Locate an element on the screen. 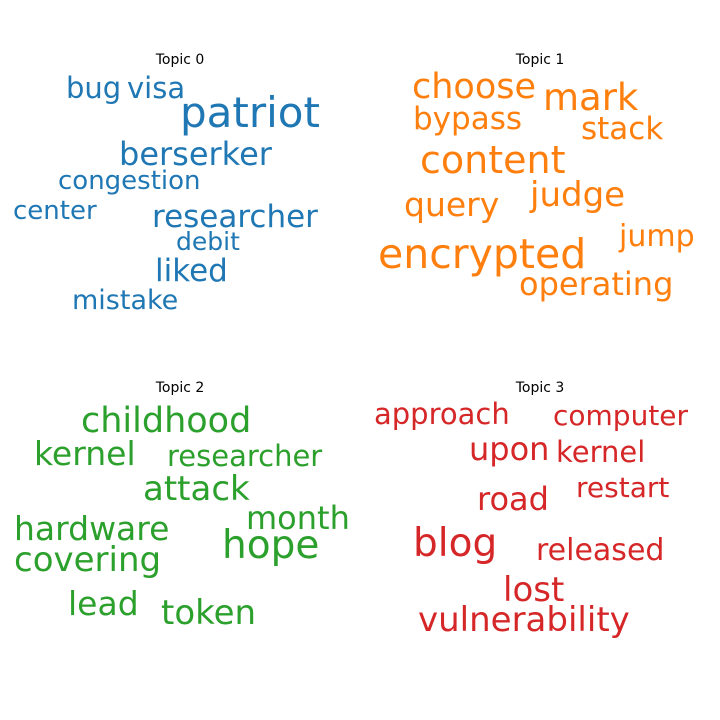 This screenshot has width=720, height=720. topic-2-word: kernel is located at coordinates (85, 453).